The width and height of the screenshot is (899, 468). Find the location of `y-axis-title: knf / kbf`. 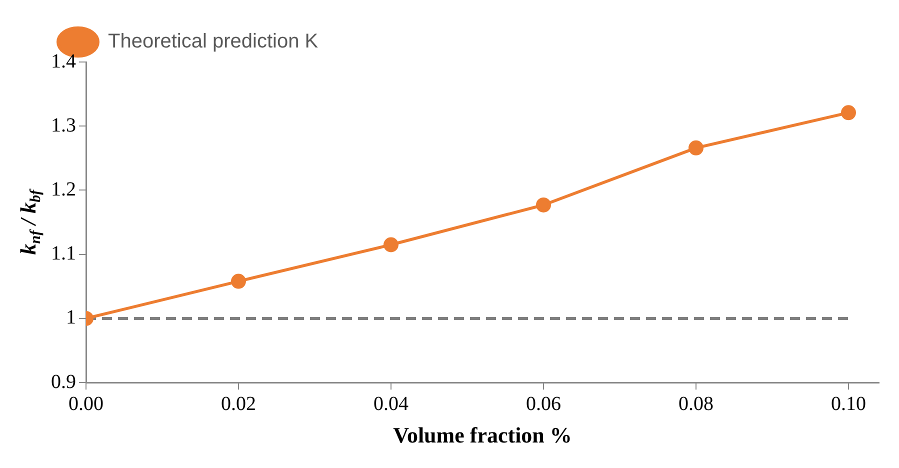

y-axis-title: knf / kbf is located at coordinates (30, 221).